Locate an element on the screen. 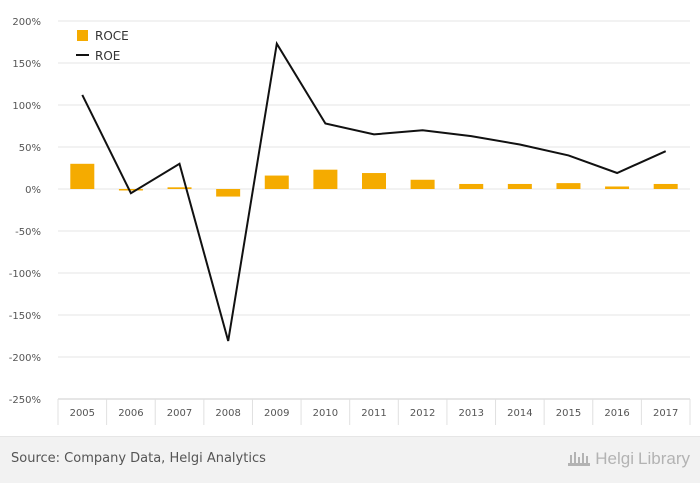 The width and height of the screenshot is (700, 483). y-tick-label: 150% is located at coordinates (26, 64).